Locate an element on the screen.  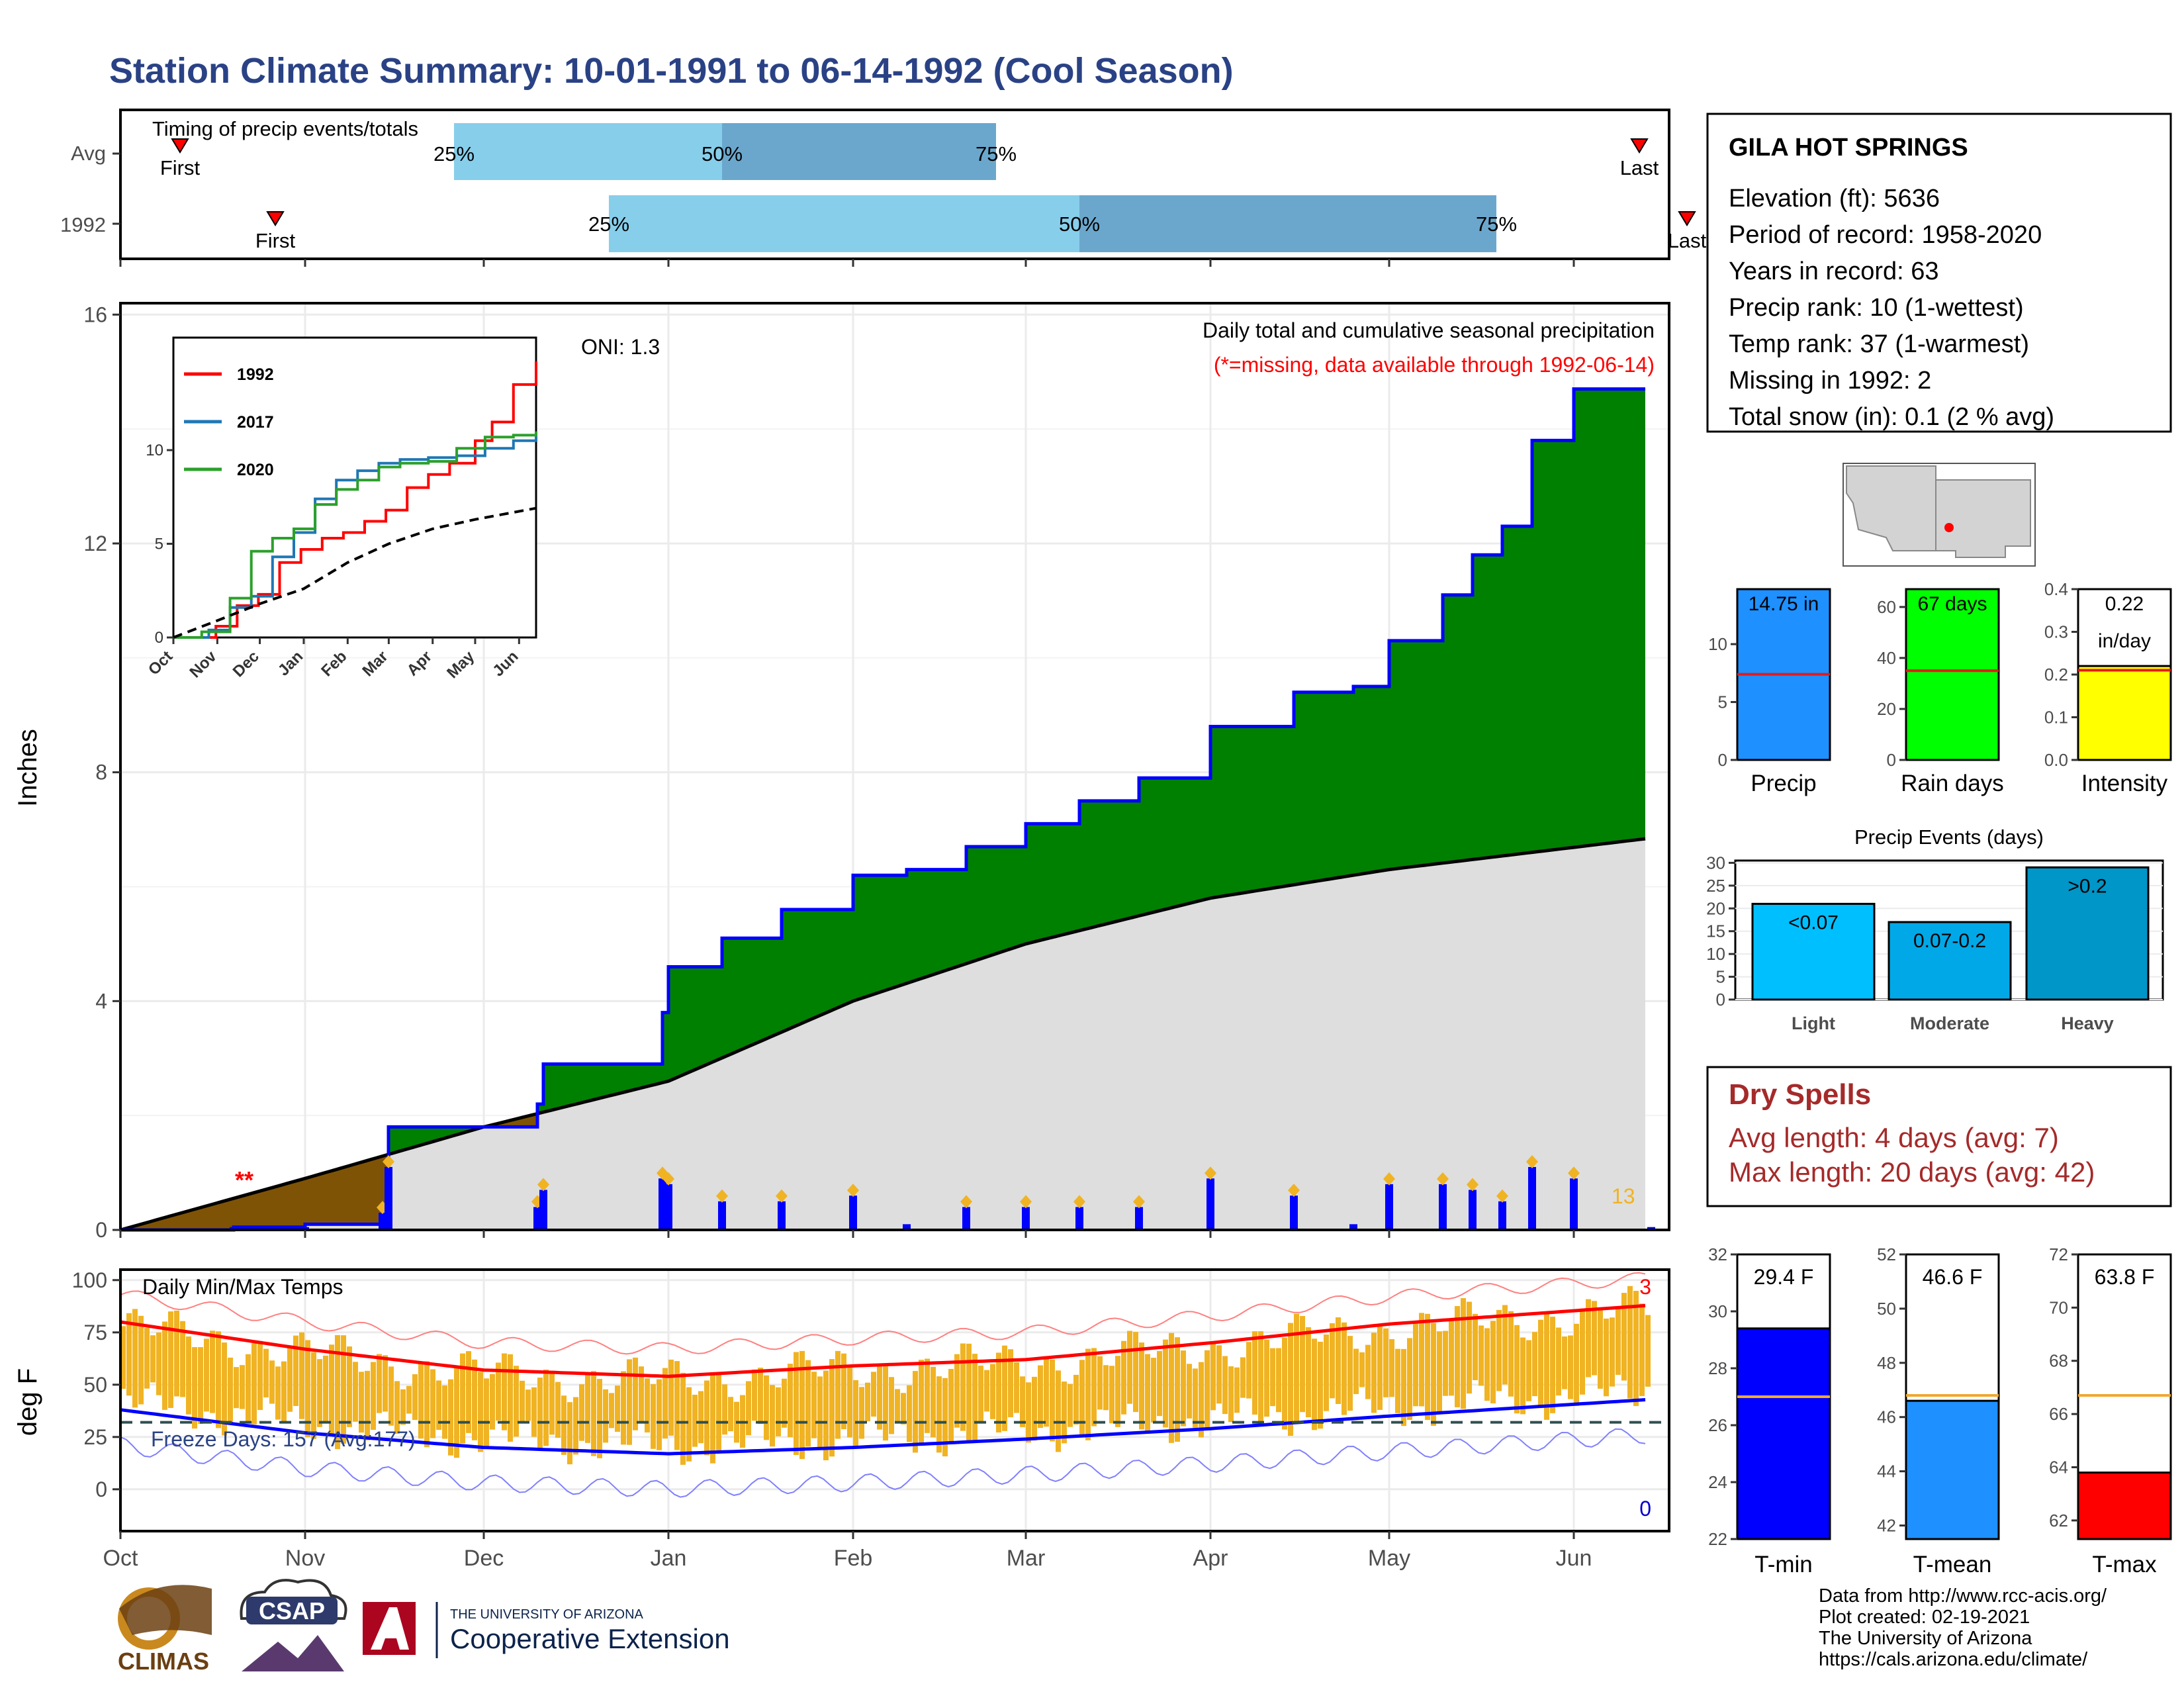
events-y-label: 10 is located at coordinates (1715, 954).